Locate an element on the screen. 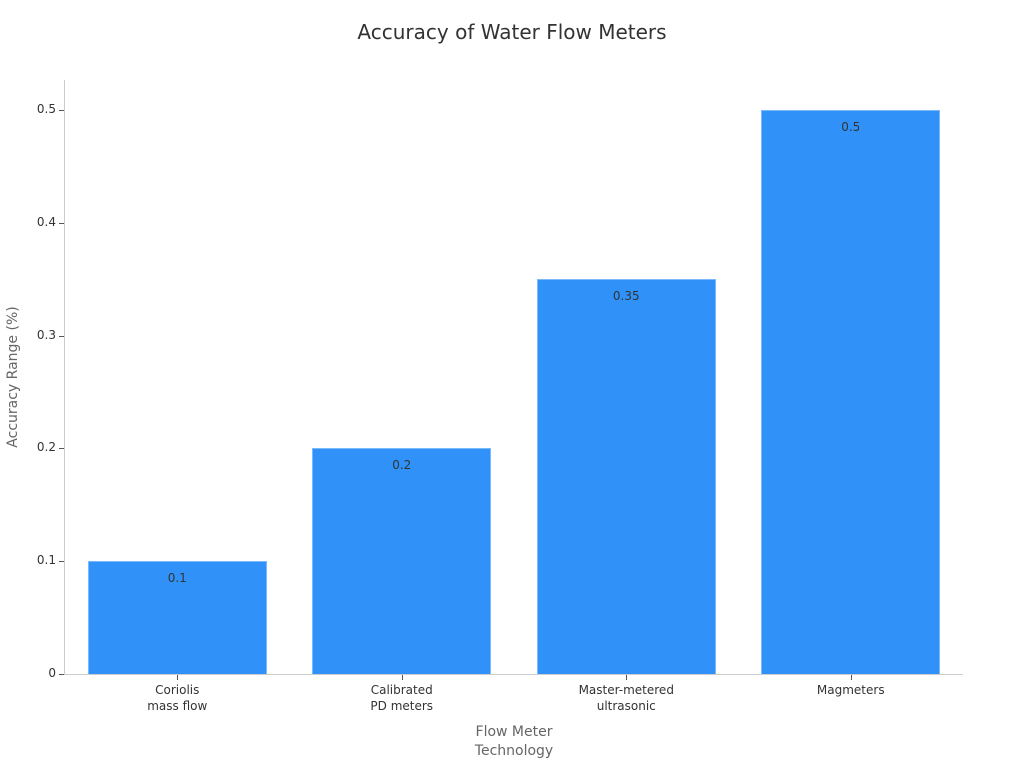 This screenshot has height=768, width=1024. bar: 0.35 is located at coordinates (626, 476).